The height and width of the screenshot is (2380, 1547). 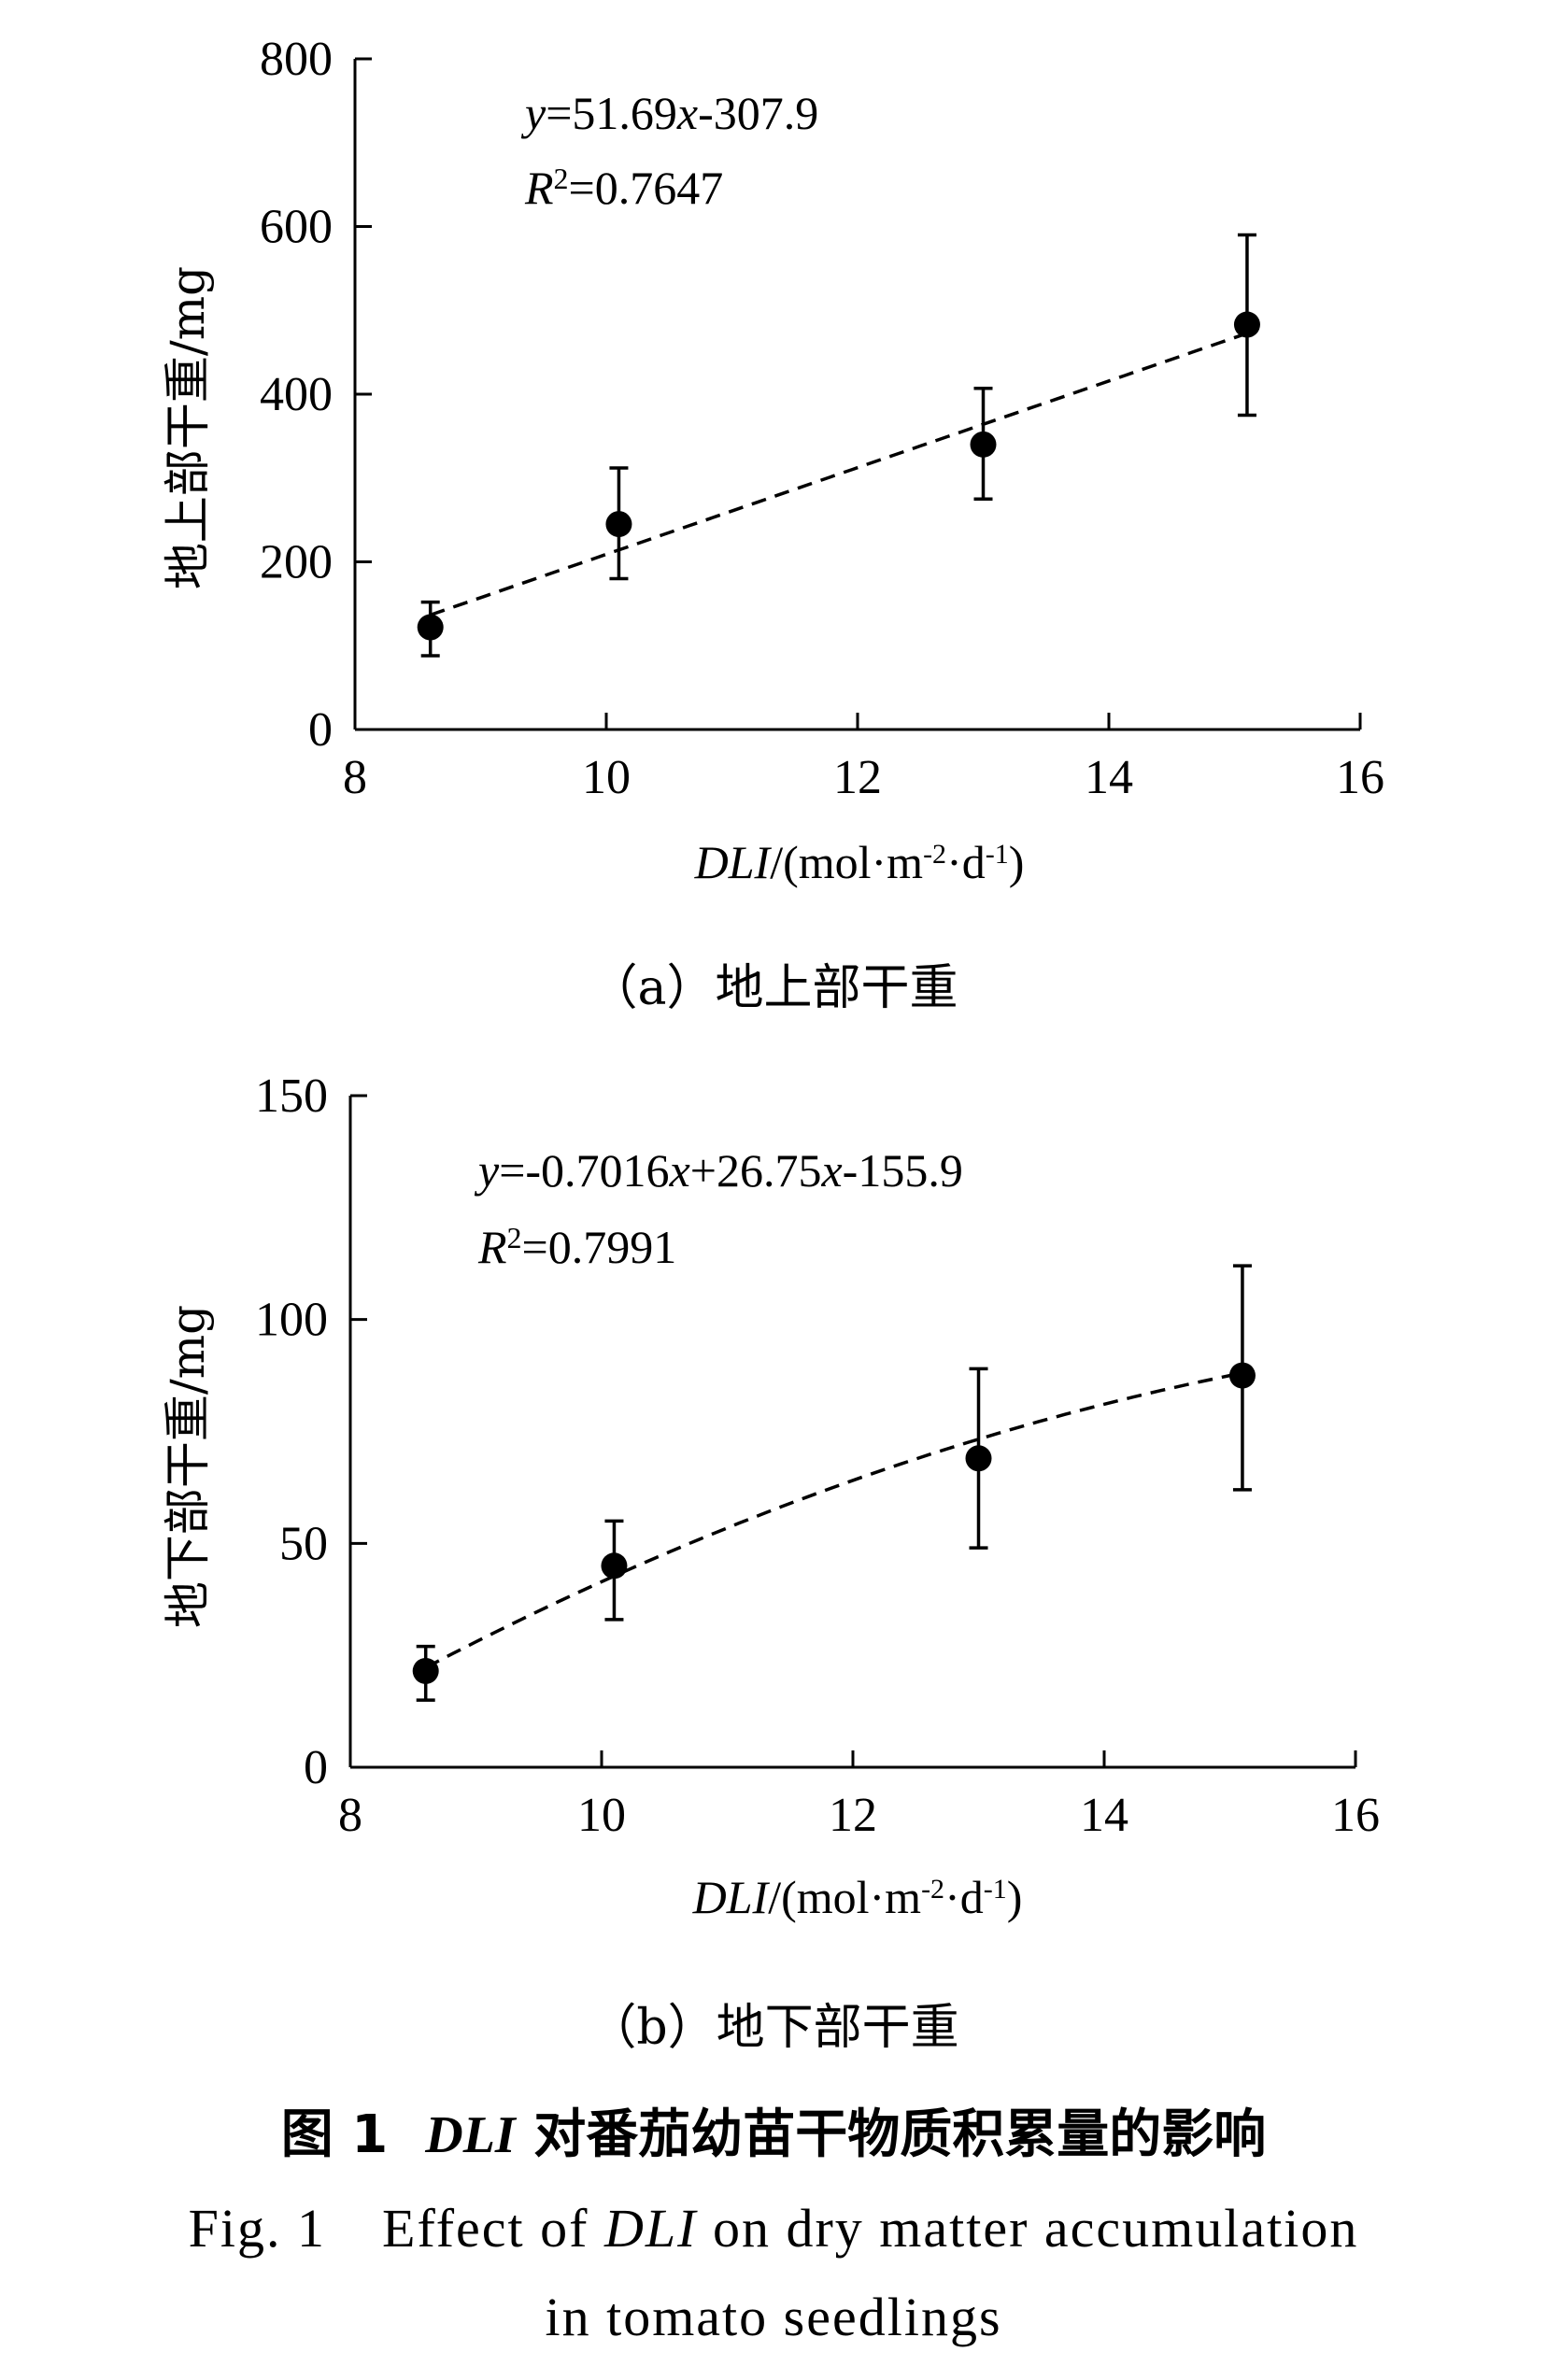 I want to click on chart-b-equation: y=-0.7016x+26.75x-155.9, so click(x=718, y=1170).